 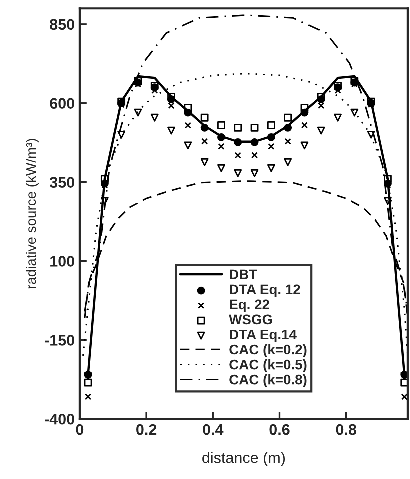 What do you see at coordinates (62, 24) in the screenshot?
I see `y-tick-label: 850` at bounding box center [62, 24].